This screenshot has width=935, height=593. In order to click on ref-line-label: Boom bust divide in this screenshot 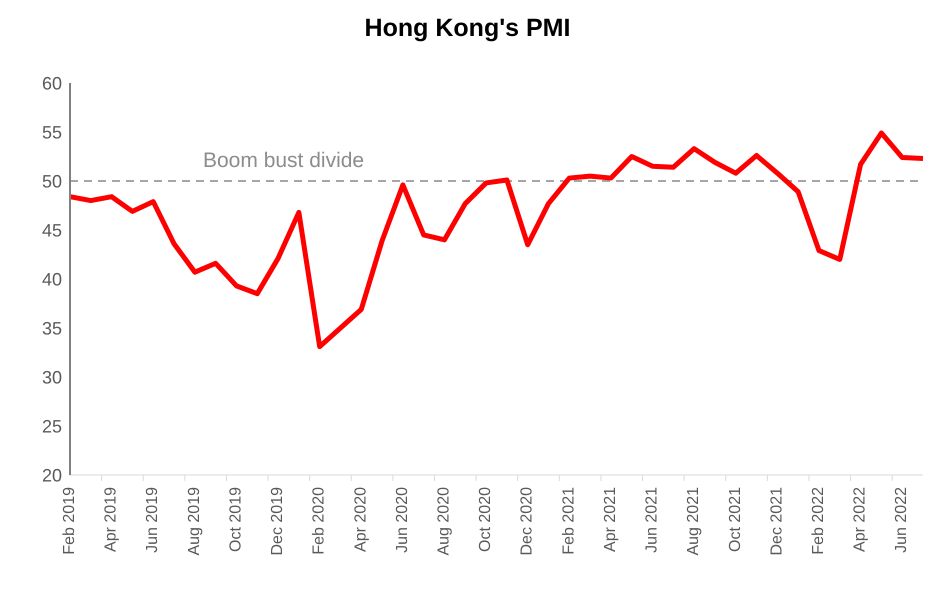, I will do `click(283, 160)`.